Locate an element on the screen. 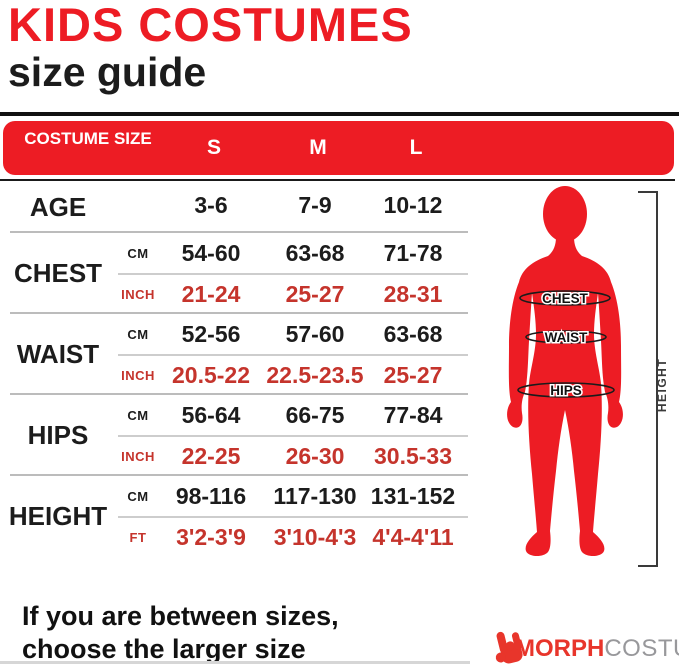 The height and width of the screenshot is (664, 679). height-ft-s: 3'2-3'9 is located at coordinates (211, 537).